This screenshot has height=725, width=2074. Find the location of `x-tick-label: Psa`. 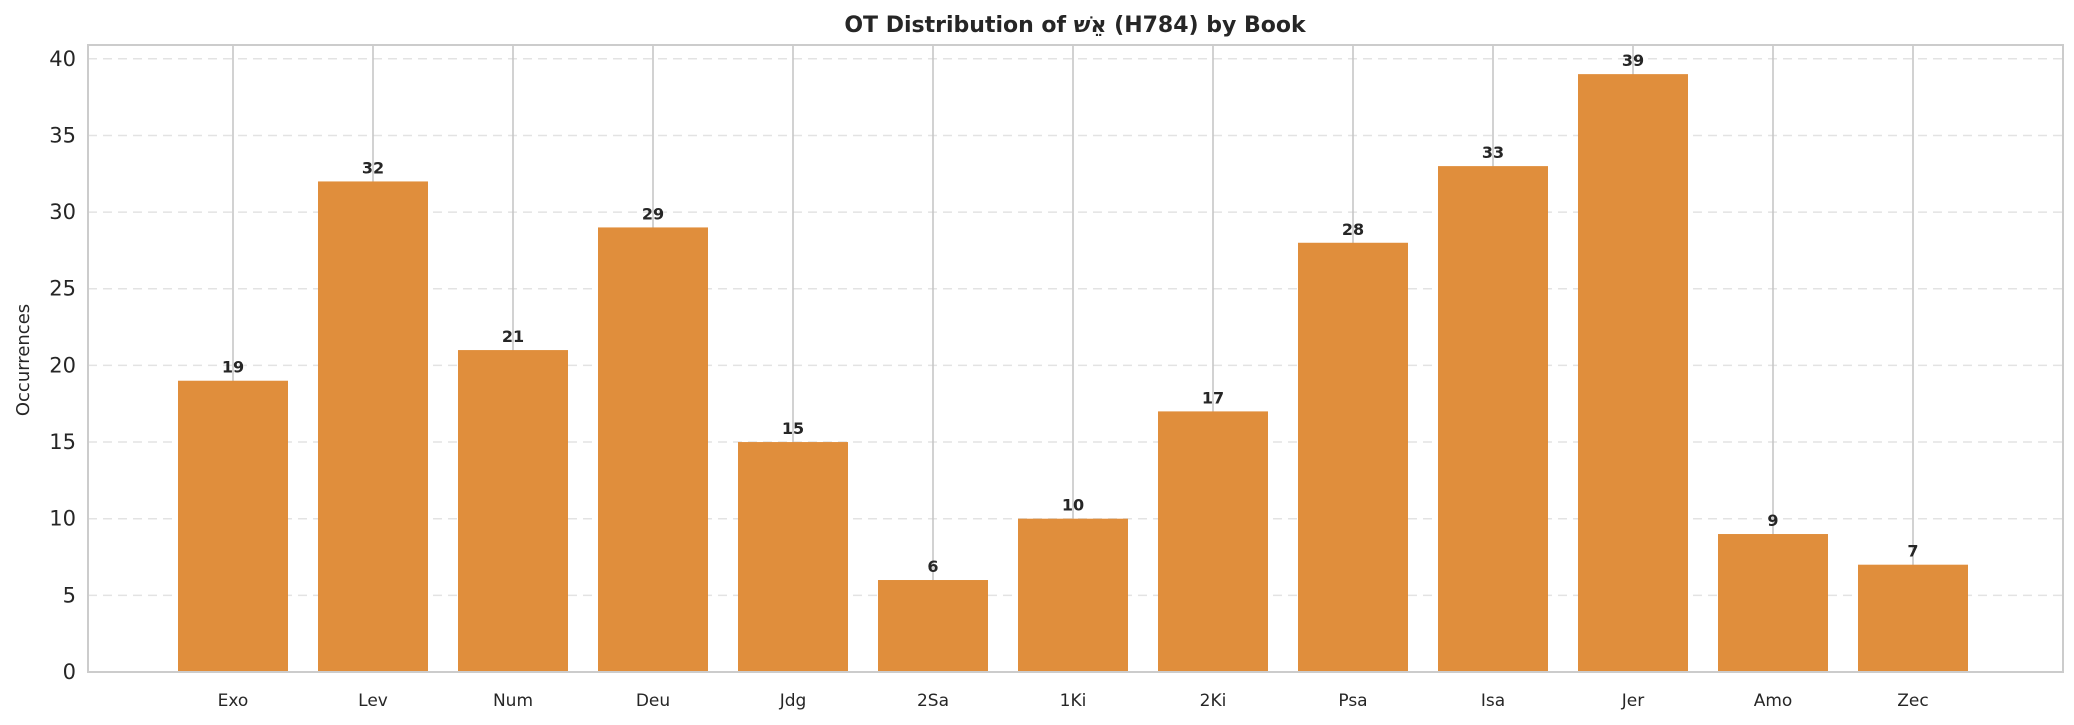

x-tick-label: Psa is located at coordinates (1352, 701).